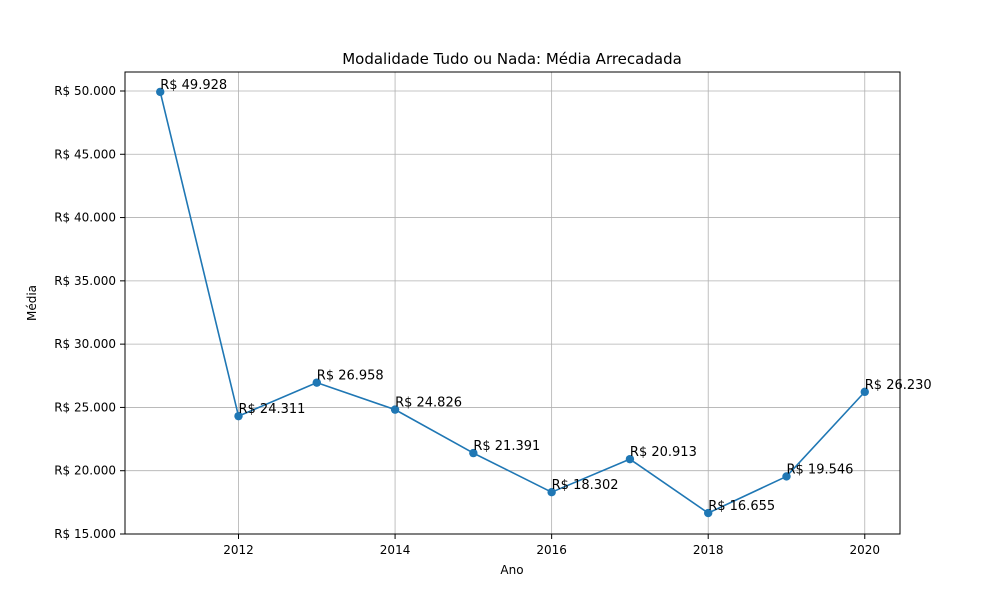 The image size is (1000, 600). I want to click on x-axis-ticks: 2012 2014 2016 2018 2020, so click(551, 545).